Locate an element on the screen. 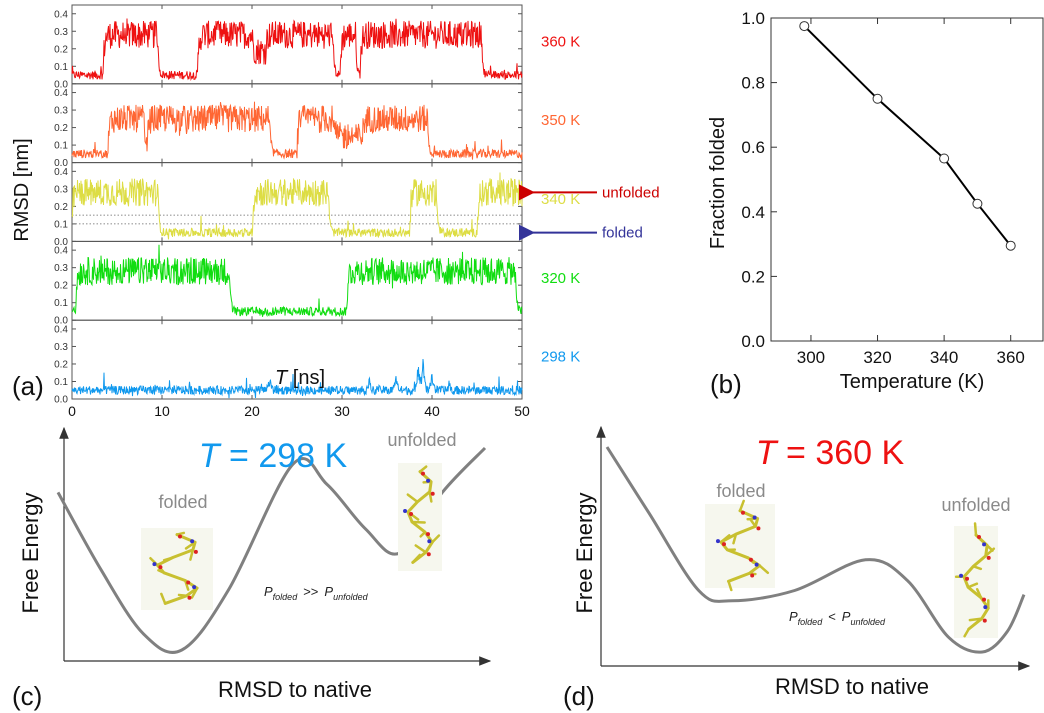  fraction-line is located at coordinates (907, 136).